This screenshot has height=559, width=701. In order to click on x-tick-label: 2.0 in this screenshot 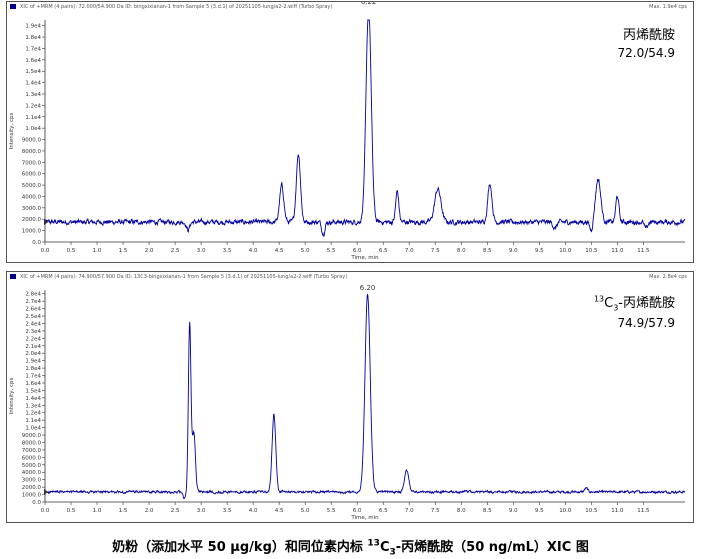, I will do `click(149, 511)`.